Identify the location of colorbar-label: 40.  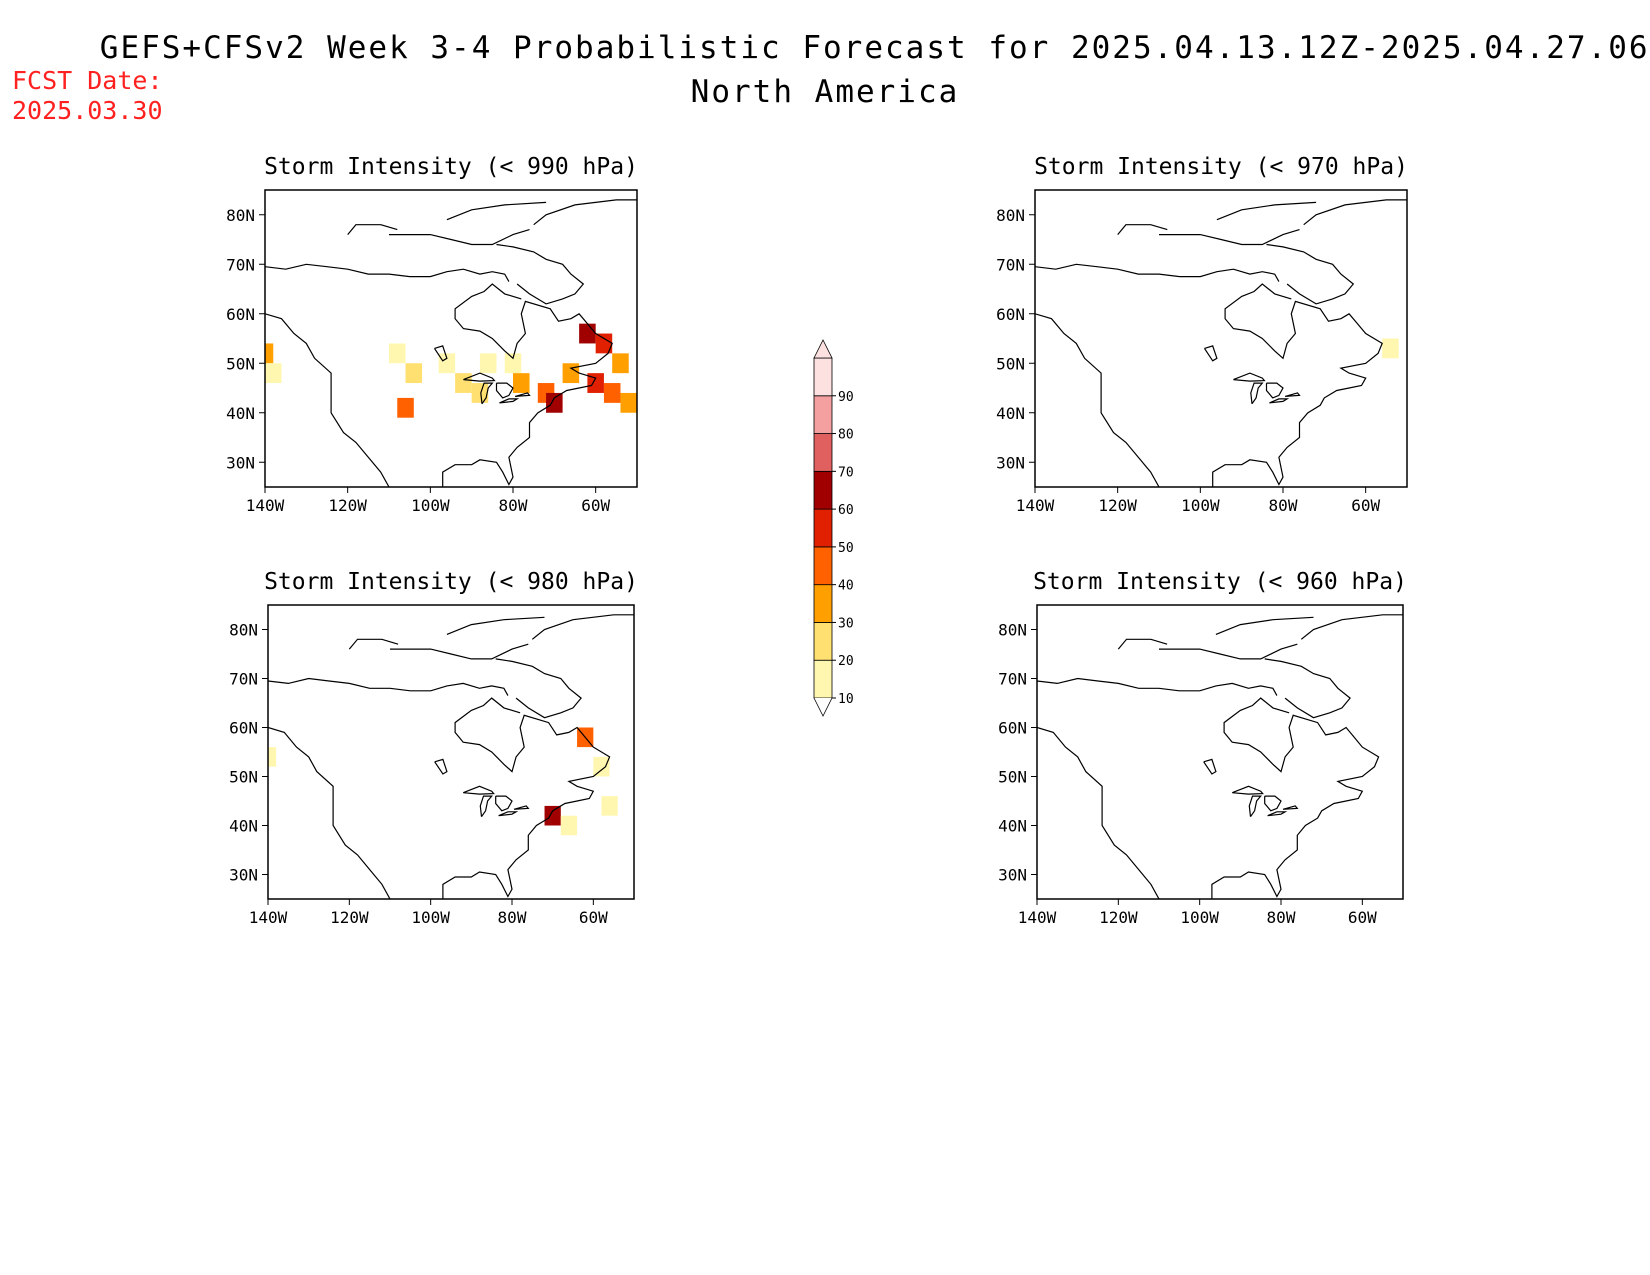
(846, 586).